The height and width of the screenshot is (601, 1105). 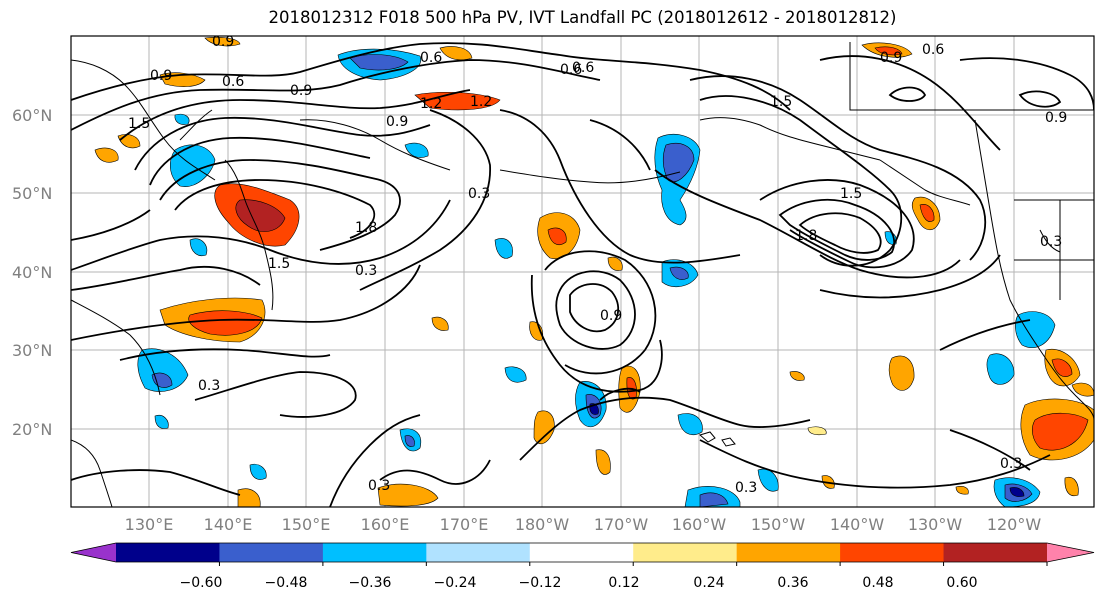 What do you see at coordinates (409, 441) in the screenshot?
I see `pc-negative-south-1-core` at bounding box center [409, 441].